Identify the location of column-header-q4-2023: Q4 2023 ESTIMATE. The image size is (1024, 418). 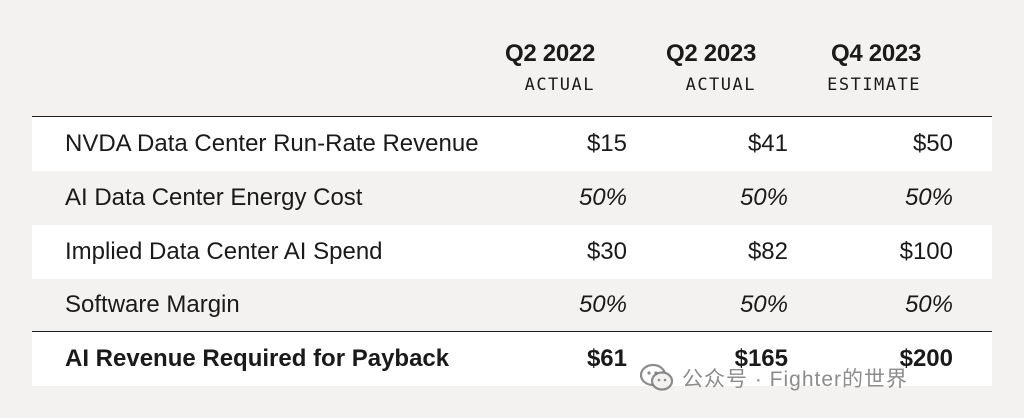
(821, 68).